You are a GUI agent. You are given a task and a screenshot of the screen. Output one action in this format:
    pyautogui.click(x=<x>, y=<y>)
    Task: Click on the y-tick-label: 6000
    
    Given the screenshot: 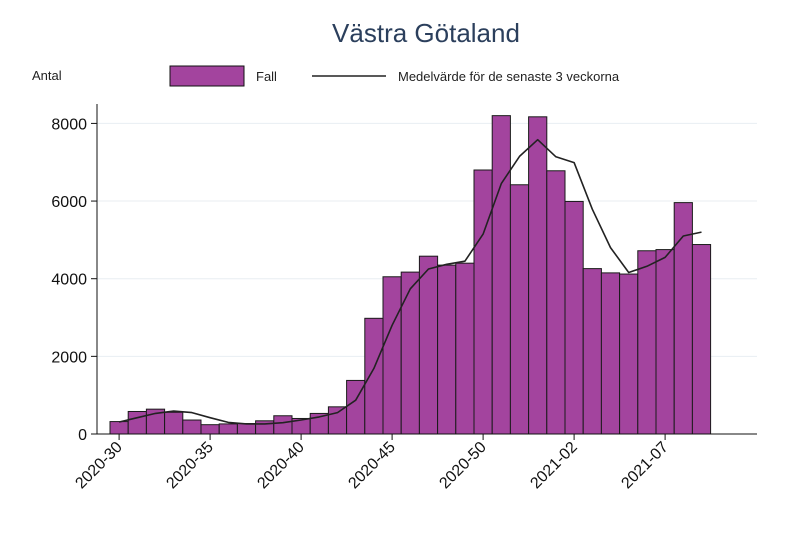 What is the action you would take?
    pyautogui.click(x=69, y=202)
    